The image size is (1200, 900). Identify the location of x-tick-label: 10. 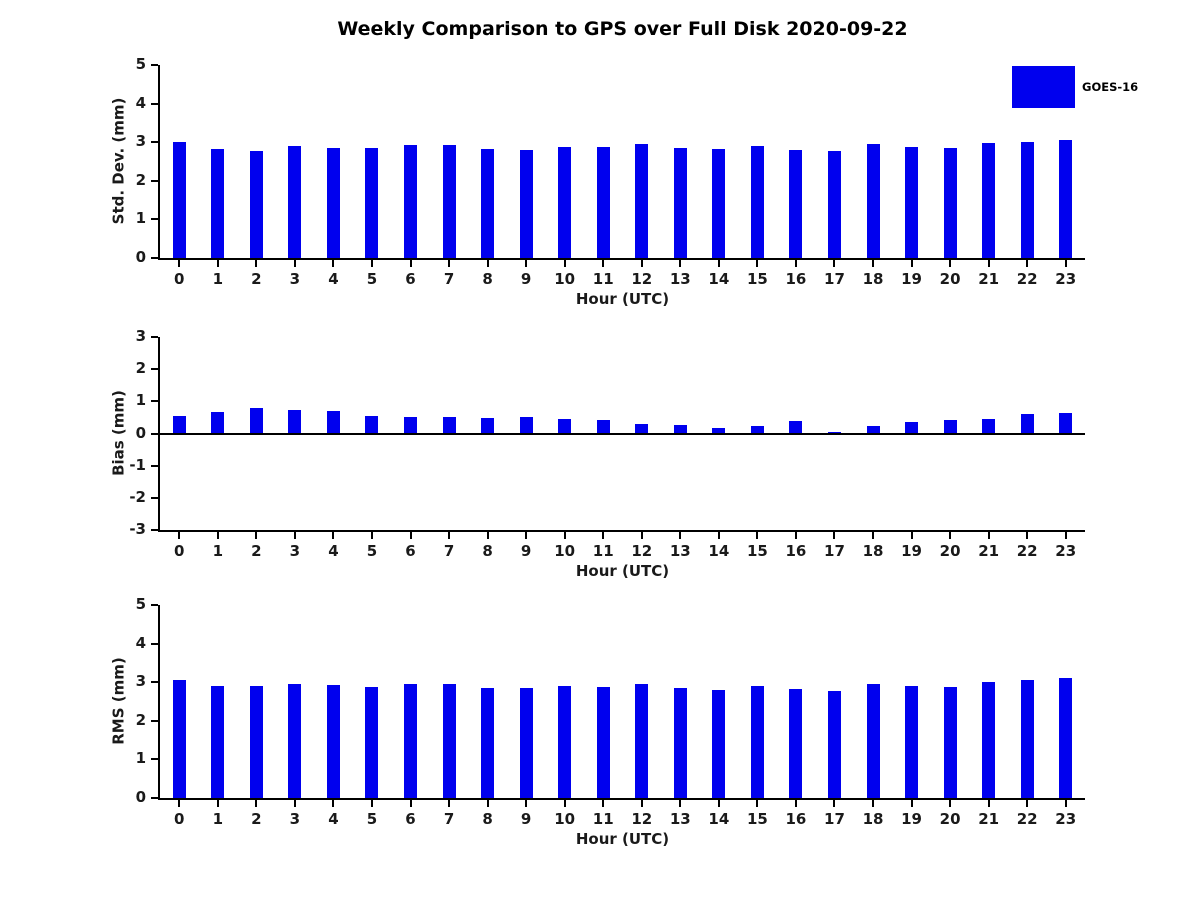
(565, 279).